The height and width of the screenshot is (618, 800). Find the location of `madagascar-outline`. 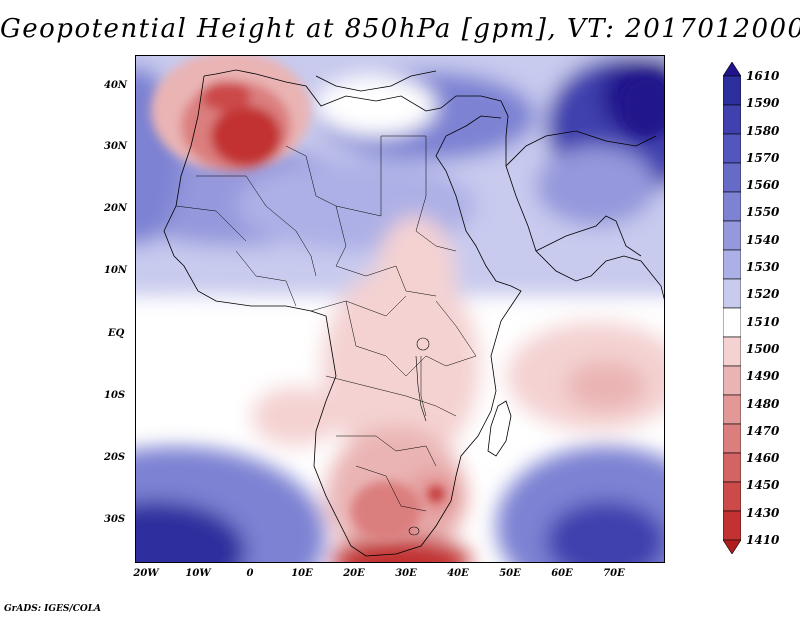

madagascar-outline is located at coordinates (499, 428).